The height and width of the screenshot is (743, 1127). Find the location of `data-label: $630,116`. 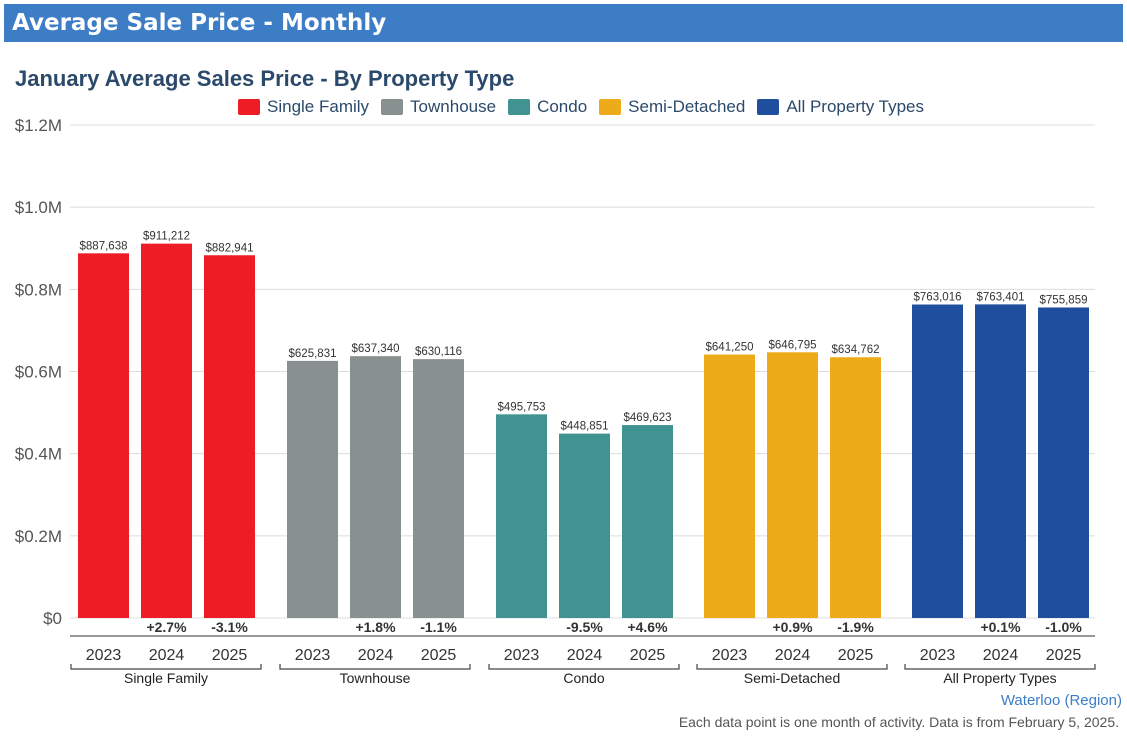

data-label: $630,116 is located at coordinates (438, 352).